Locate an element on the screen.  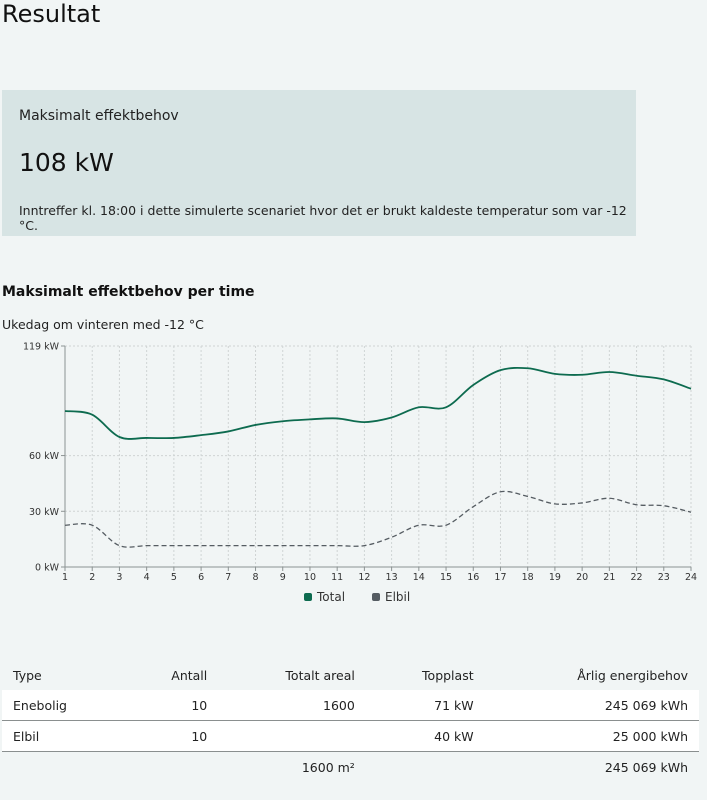
x-tick-label: 9 is located at coordinates (283, 577).